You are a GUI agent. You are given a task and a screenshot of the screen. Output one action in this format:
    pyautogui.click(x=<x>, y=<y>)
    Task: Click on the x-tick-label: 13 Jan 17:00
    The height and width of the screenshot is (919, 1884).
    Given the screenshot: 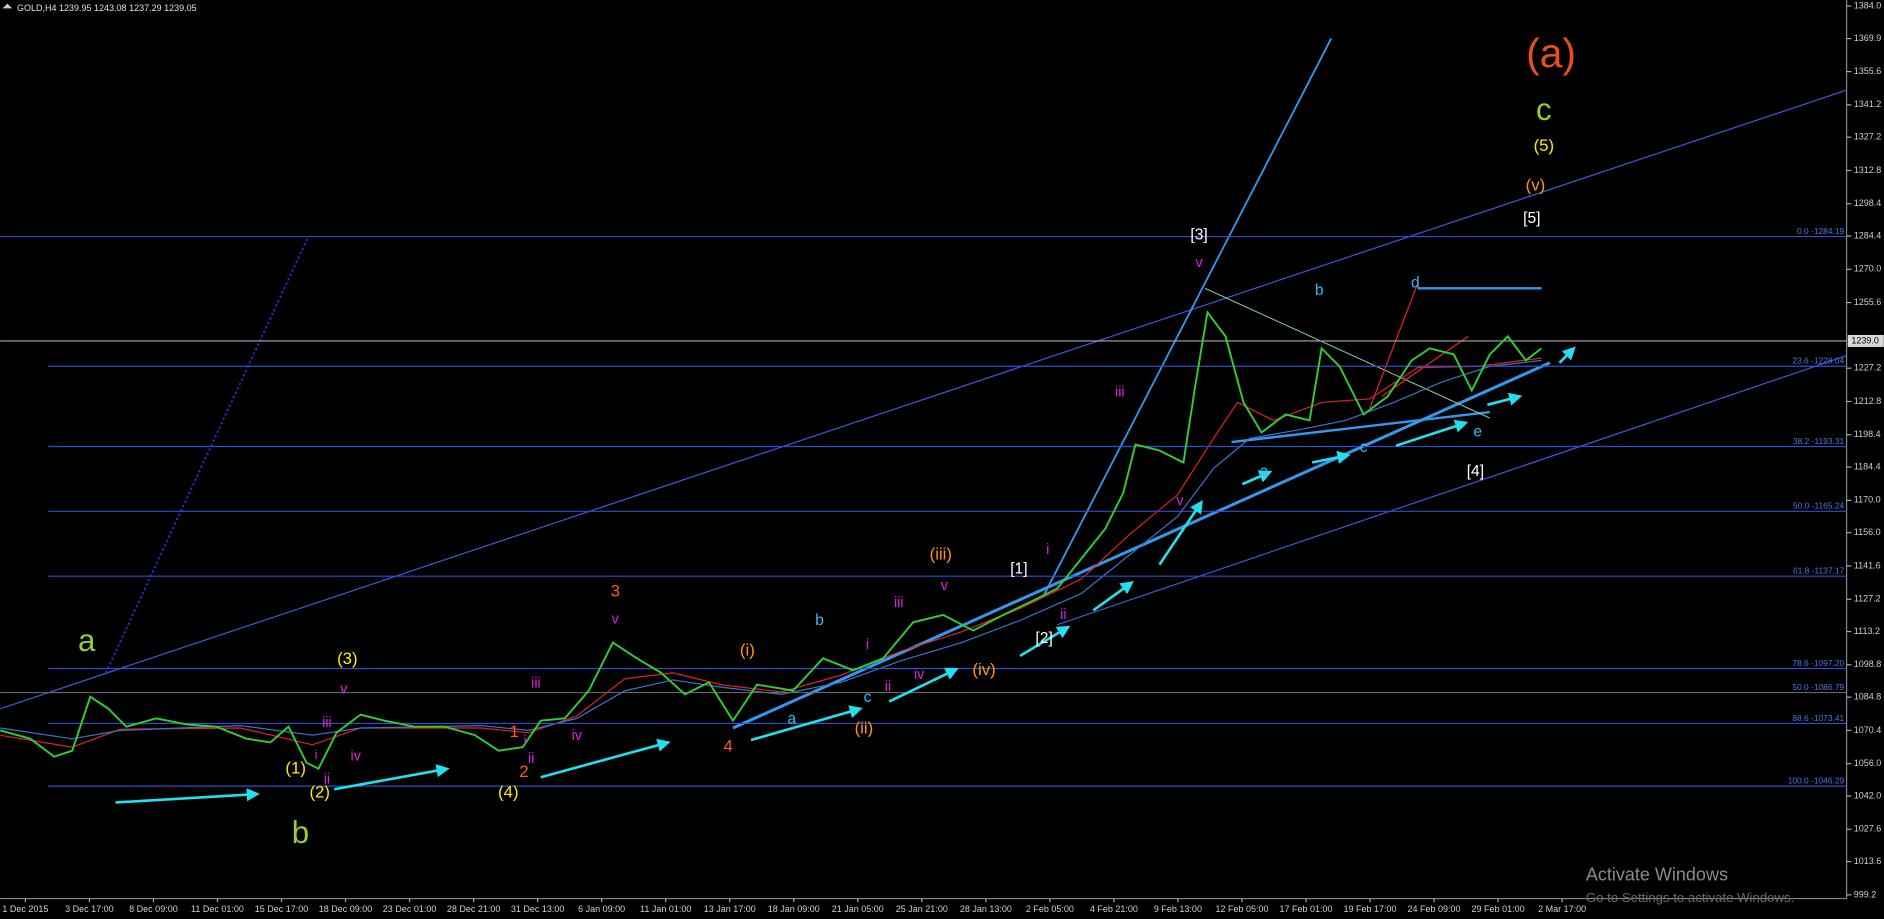 What is the action you would take?
    pyautogui.click(x=730, y=909)
    